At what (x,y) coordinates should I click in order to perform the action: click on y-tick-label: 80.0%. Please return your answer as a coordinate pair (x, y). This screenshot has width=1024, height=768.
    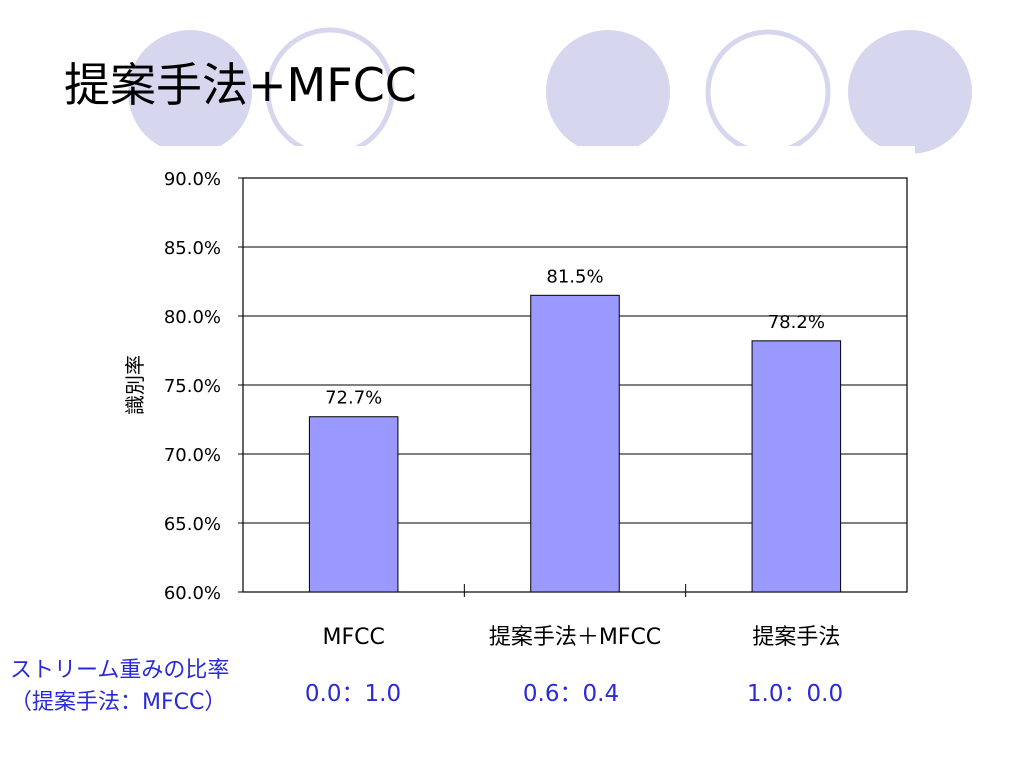
    Looking at the image, I should click on (192, 317).